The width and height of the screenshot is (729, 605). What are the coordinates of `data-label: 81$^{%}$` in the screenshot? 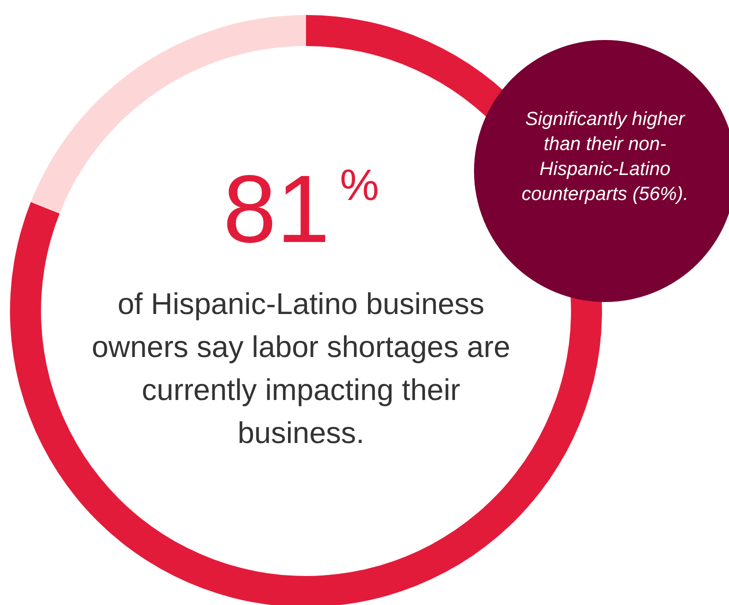 It's located at (301, 209).